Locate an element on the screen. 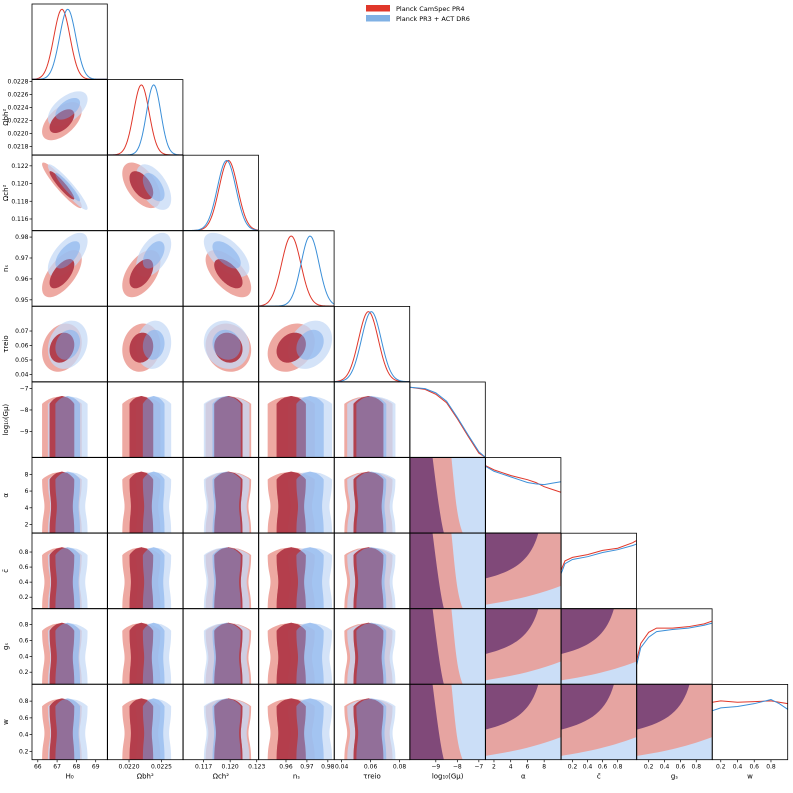 This screenshot has height=793, width=793. panel-w-vs-tau is located at coordinates (370, 729).